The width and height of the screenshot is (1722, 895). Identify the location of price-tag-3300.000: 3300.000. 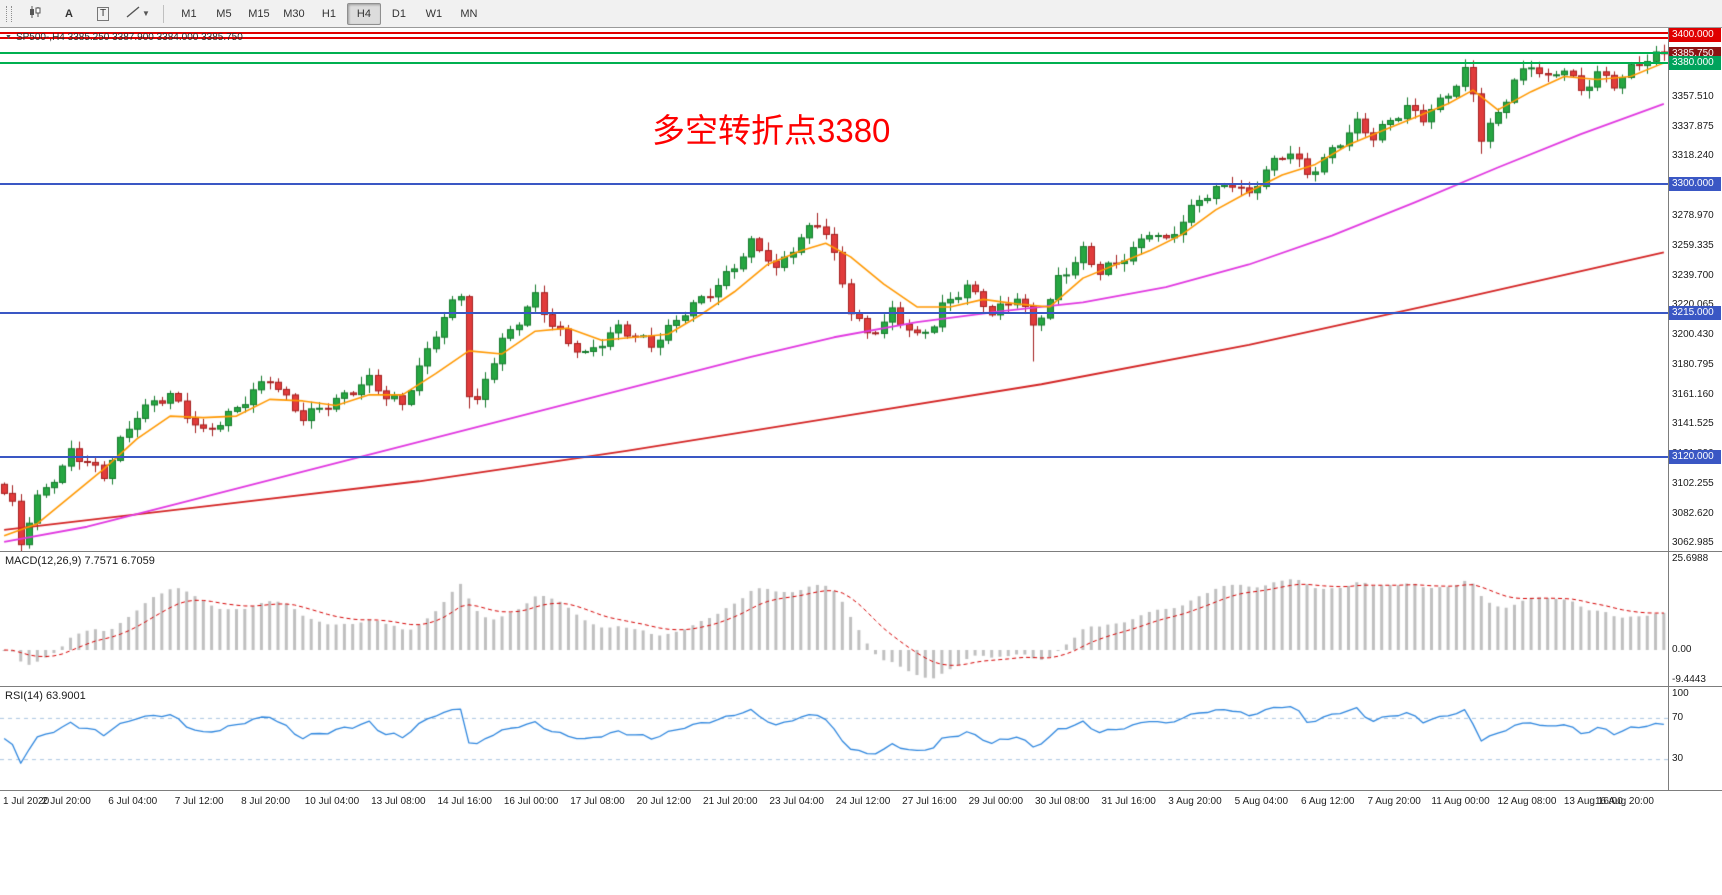
(1695, 184).